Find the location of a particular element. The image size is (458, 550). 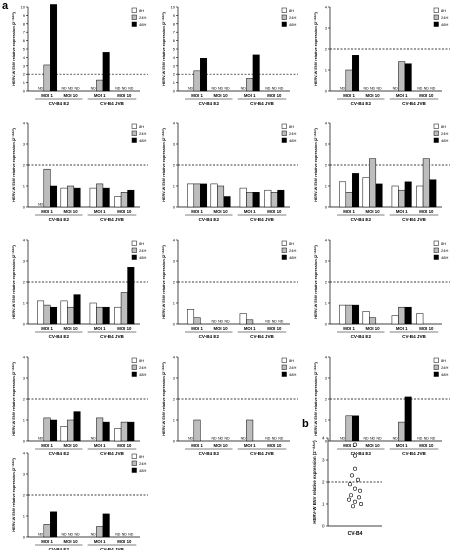

b-y-axis-label: HERV-W ENV relative expression (2⁻ᐞᐞᶜᵗ) is located at coordinates (314, 482).